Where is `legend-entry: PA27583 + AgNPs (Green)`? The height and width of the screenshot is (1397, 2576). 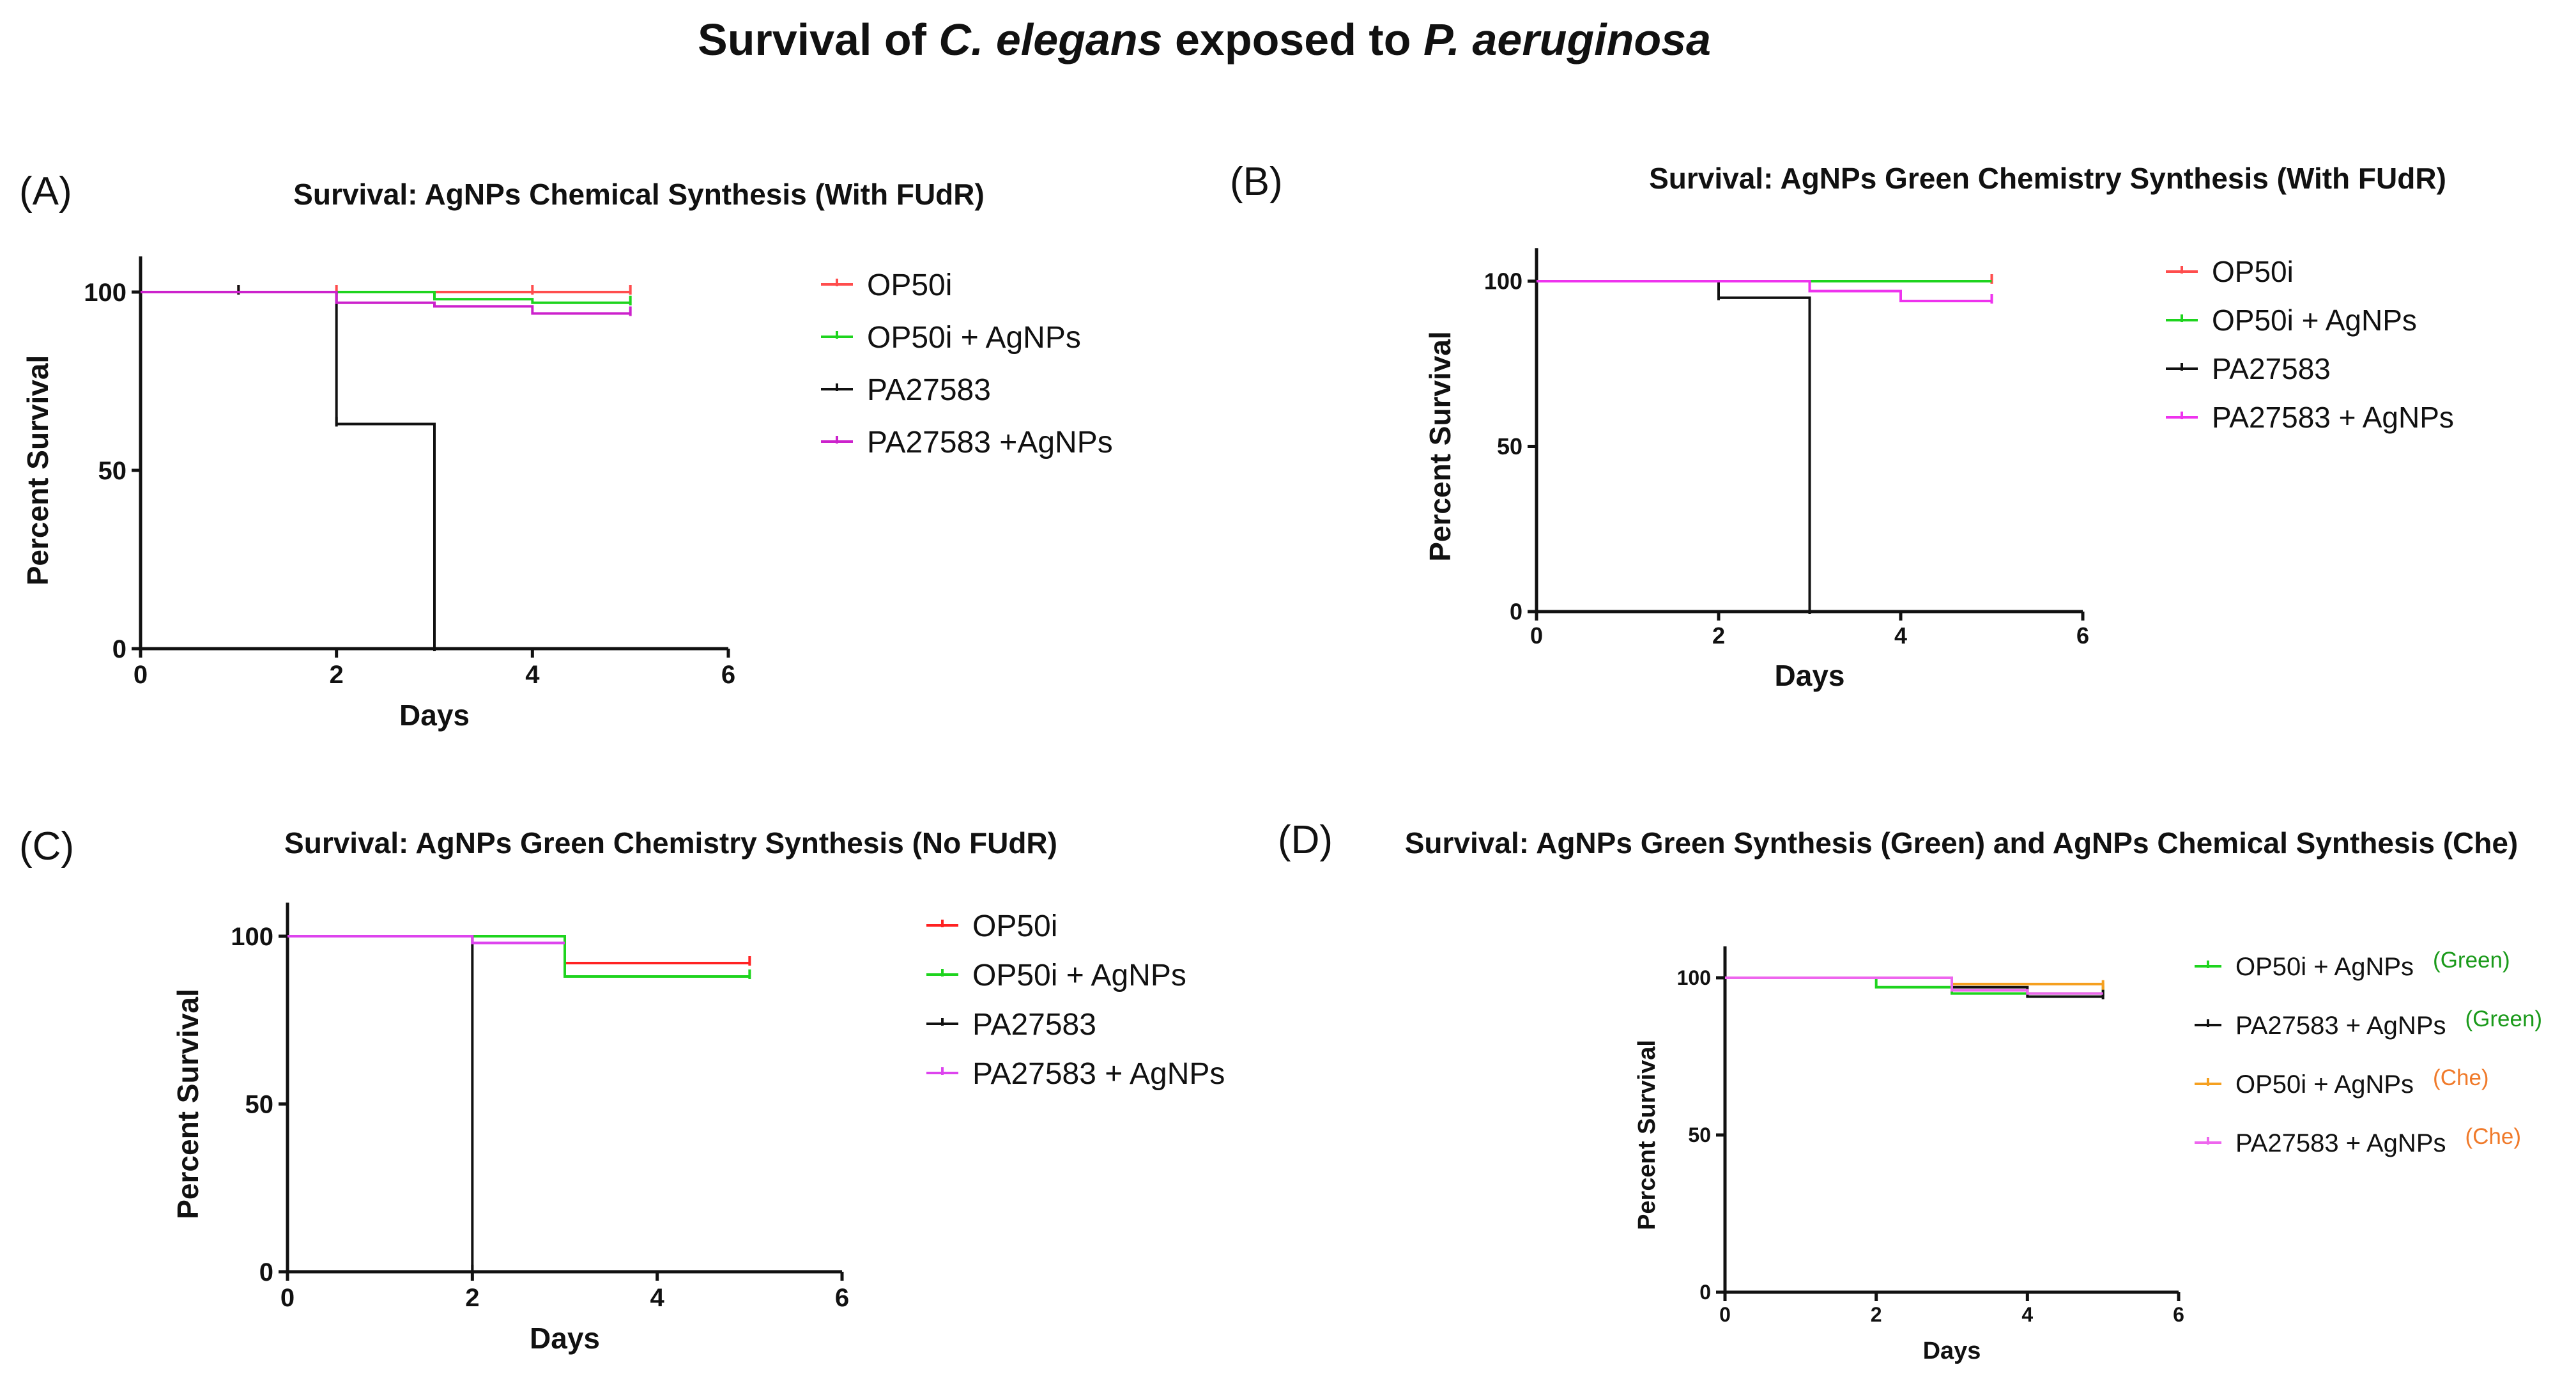 legend-entry: PA27583 + AgNPs (Green) is located at coordinates (2388, 1024).